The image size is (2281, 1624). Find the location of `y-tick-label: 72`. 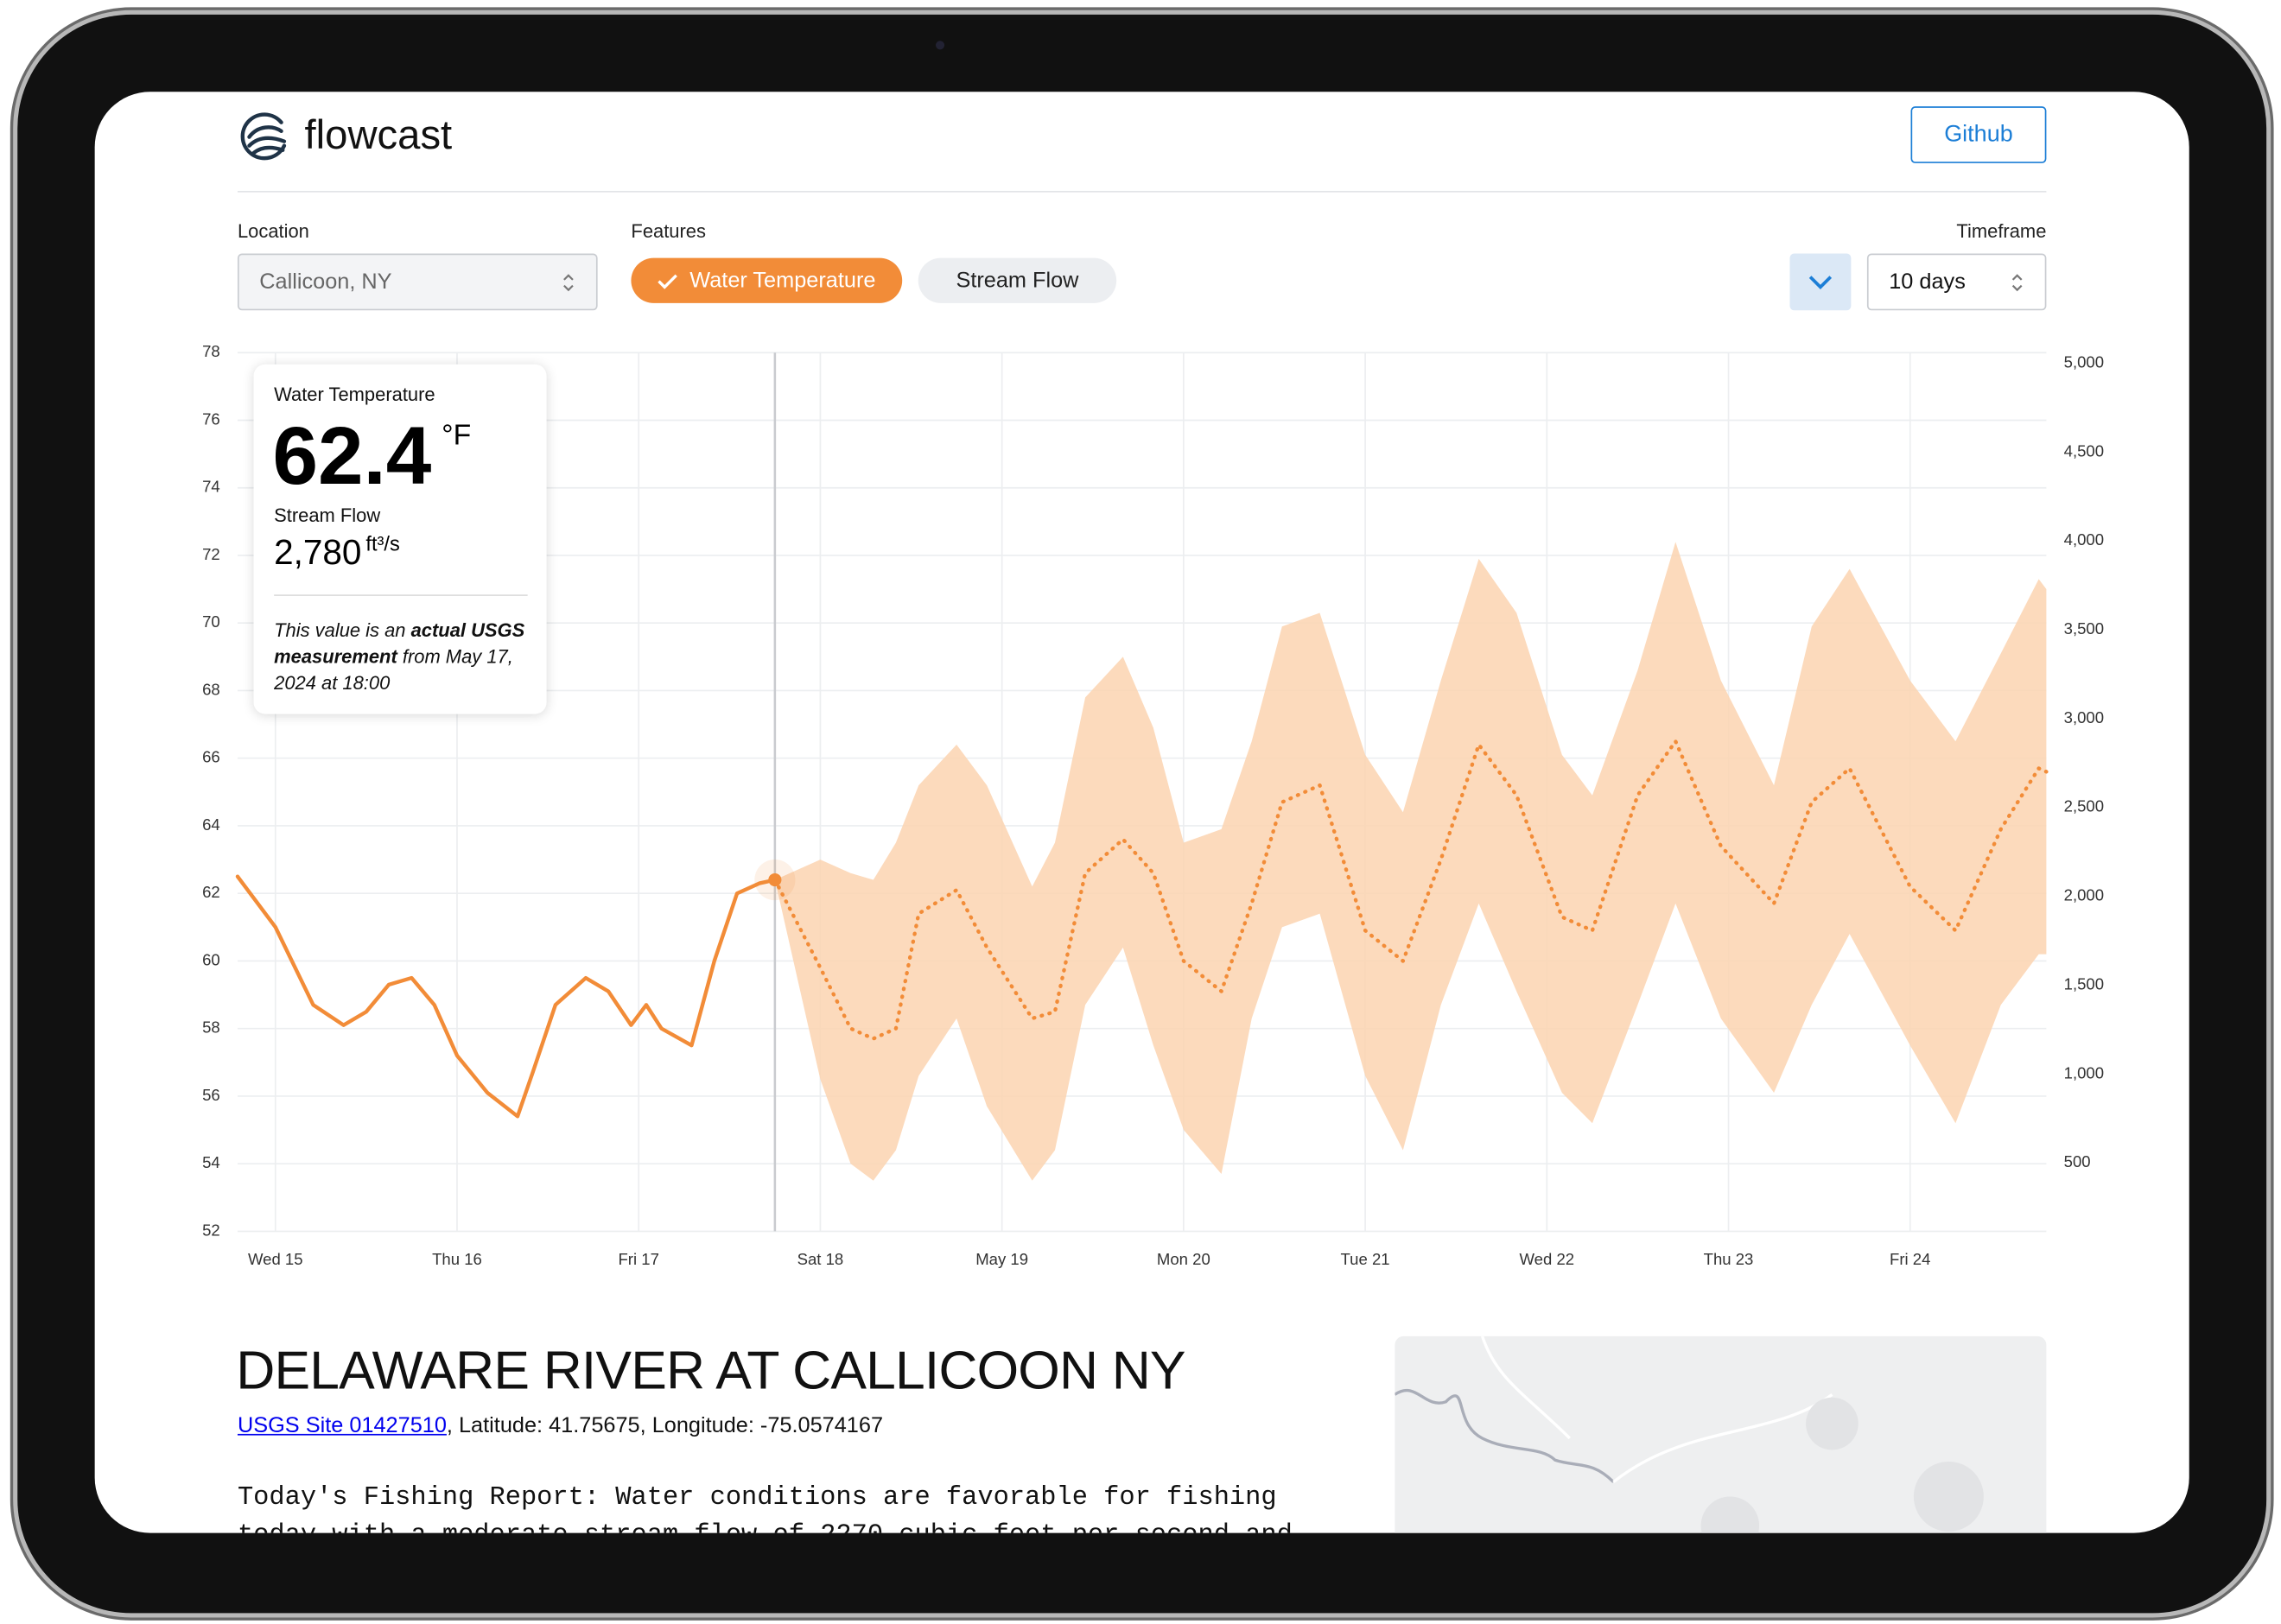

y-tick-label: 72 is located at coordinates (211, 554).